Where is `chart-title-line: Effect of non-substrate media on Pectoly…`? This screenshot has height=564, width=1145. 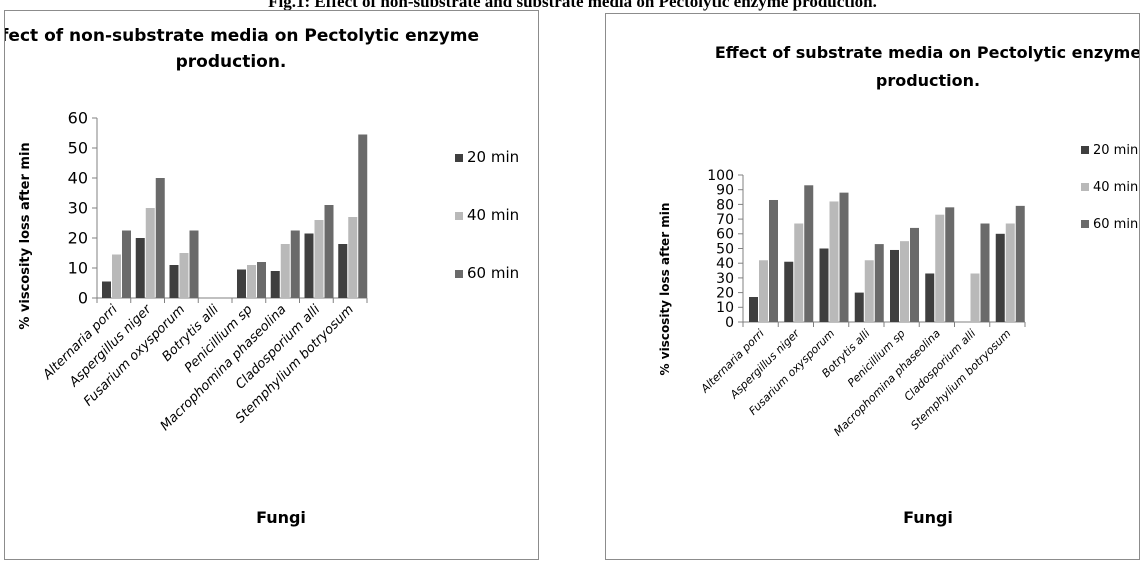
chart-title-line: Effect of non-substrate media on Pectoly… is located at coordinates (242, 36).